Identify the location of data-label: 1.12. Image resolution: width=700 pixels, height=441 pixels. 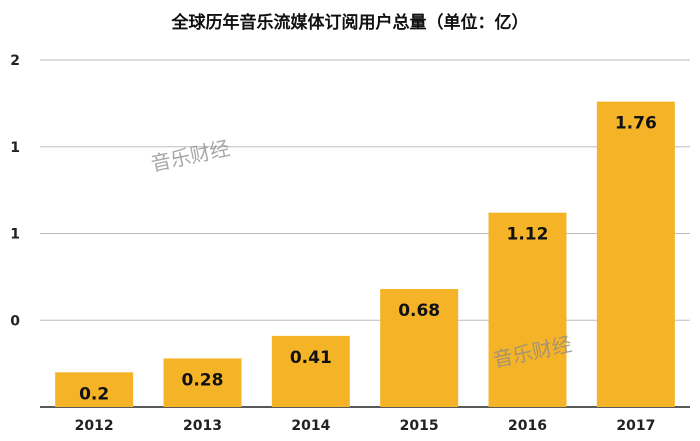
(528, 235).